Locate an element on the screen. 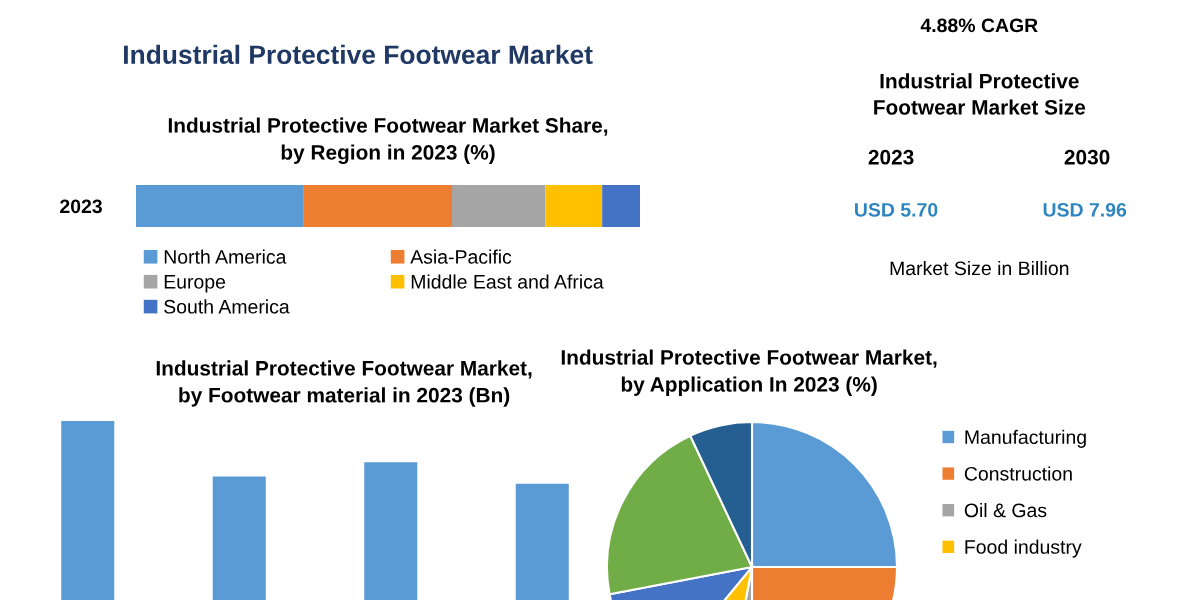  legend-label: South America is located at coordinates (227, 306).